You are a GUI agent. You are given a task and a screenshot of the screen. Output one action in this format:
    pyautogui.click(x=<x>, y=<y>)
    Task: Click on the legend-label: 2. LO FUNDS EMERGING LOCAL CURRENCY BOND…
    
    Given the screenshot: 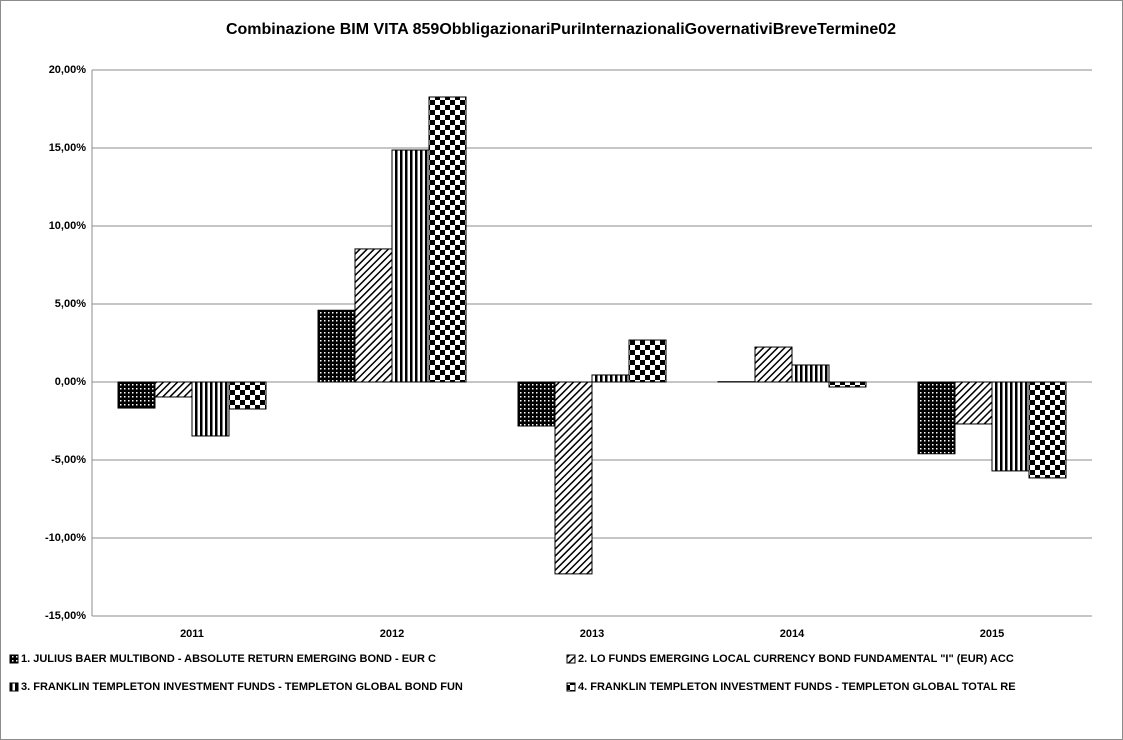 What is the action you would take?
    pyautogui.click(x=796, y=659)
    